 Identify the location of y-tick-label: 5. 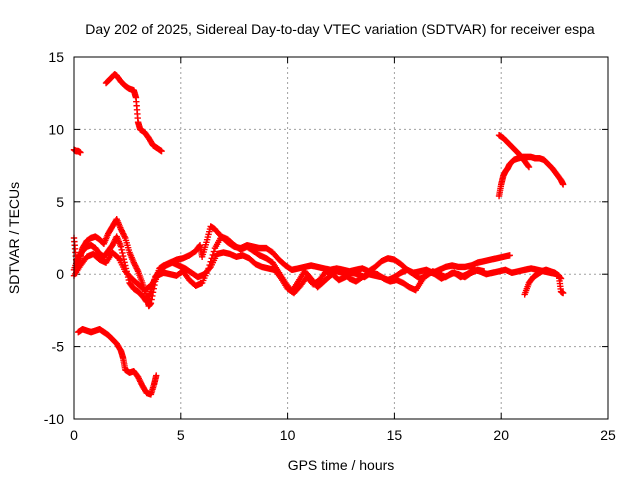
(60, 202).